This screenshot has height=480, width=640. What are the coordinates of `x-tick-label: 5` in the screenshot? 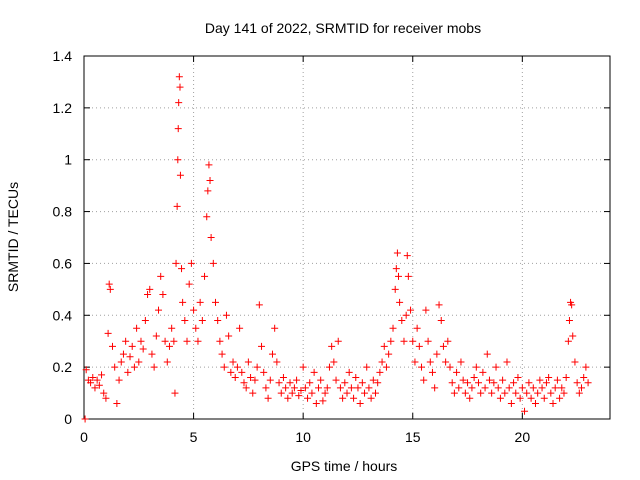 It's located at (194, 437).